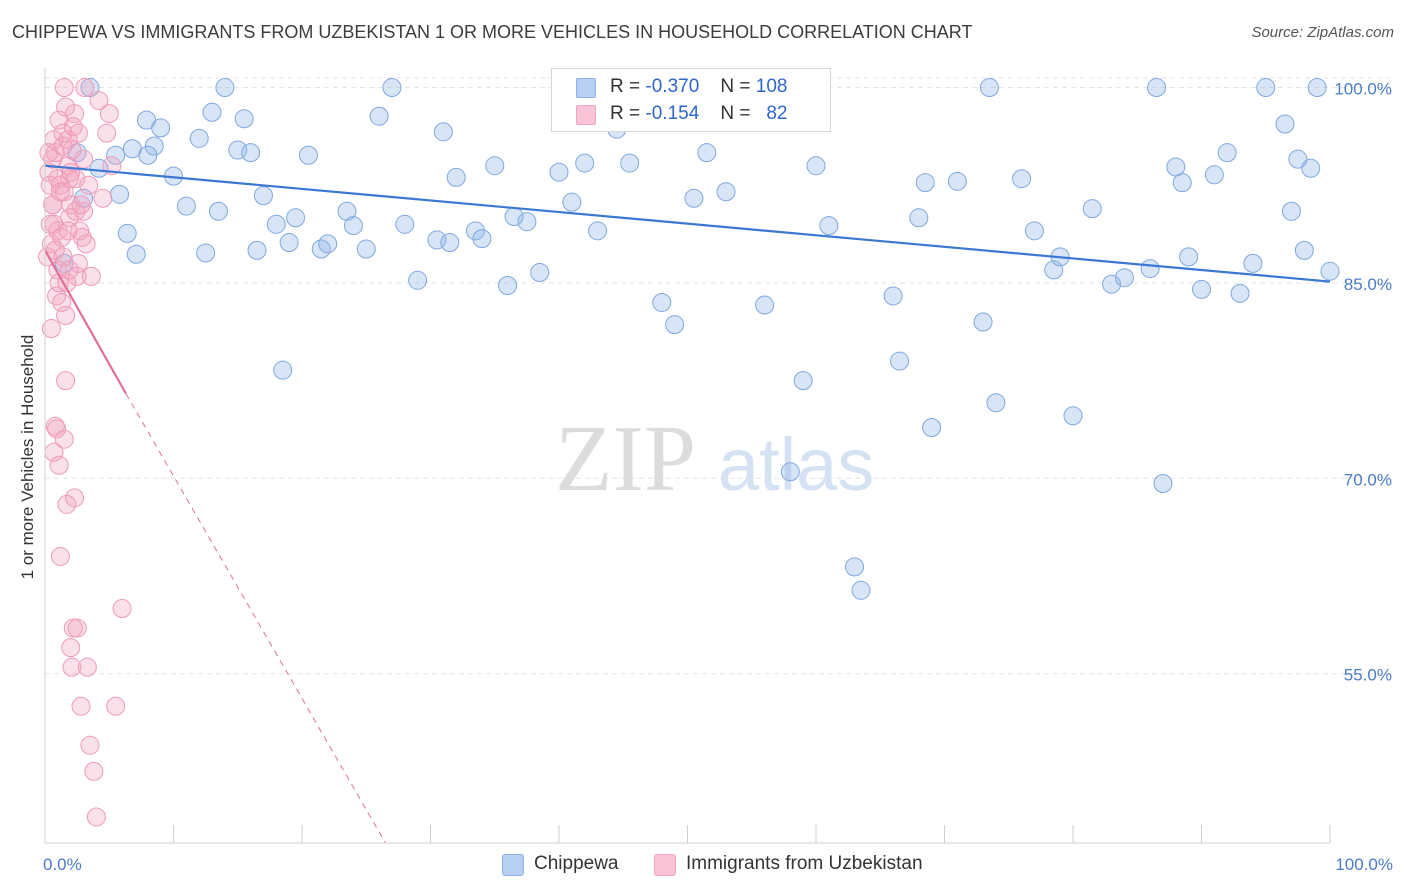 This screenshot has height=892, width=1406. Describe the element at coordinates (1364, 864) in the screenshot. I see `x-tick-label-end: 100.0%` at that location.